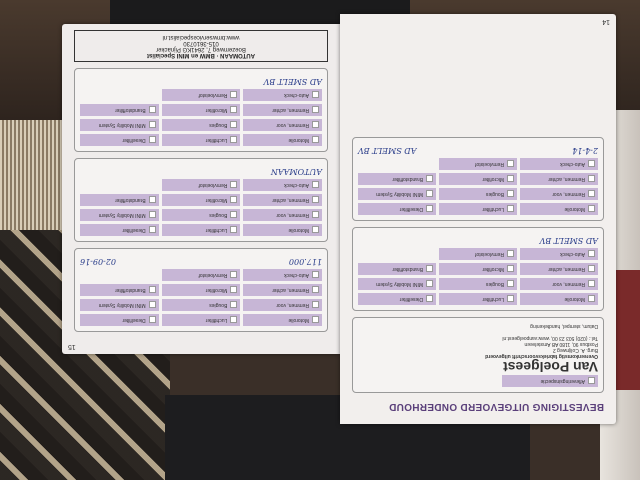  I want to click on page-number: 14, so click(606, 21).